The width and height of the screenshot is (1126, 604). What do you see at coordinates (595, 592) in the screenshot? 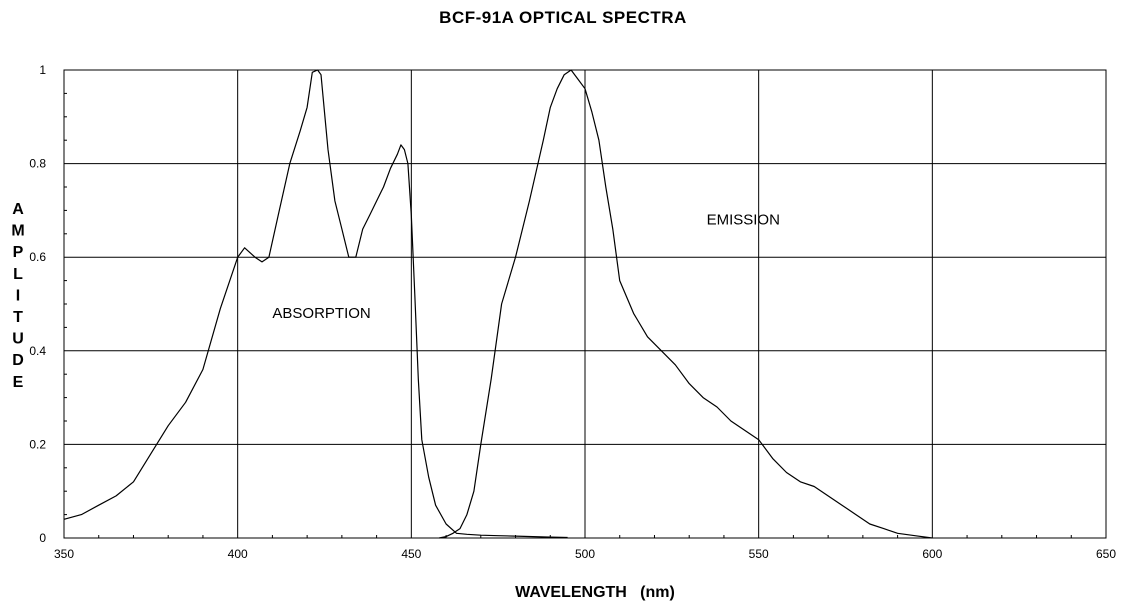
I see `x-axis-label: WAVELENGTH (nm)` at bounding box center [595, 592].